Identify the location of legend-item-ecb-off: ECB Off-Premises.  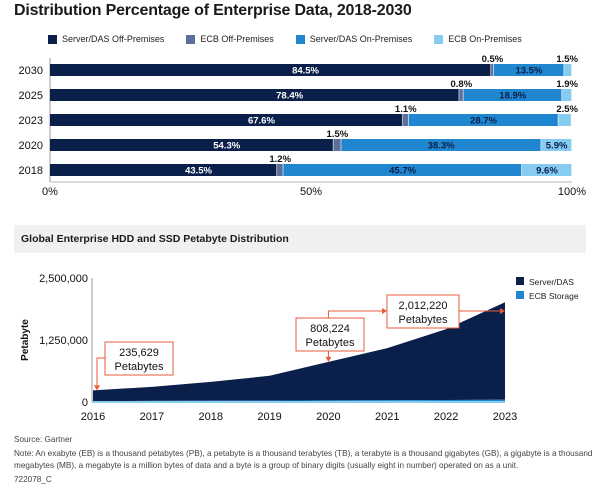
(230, 39).